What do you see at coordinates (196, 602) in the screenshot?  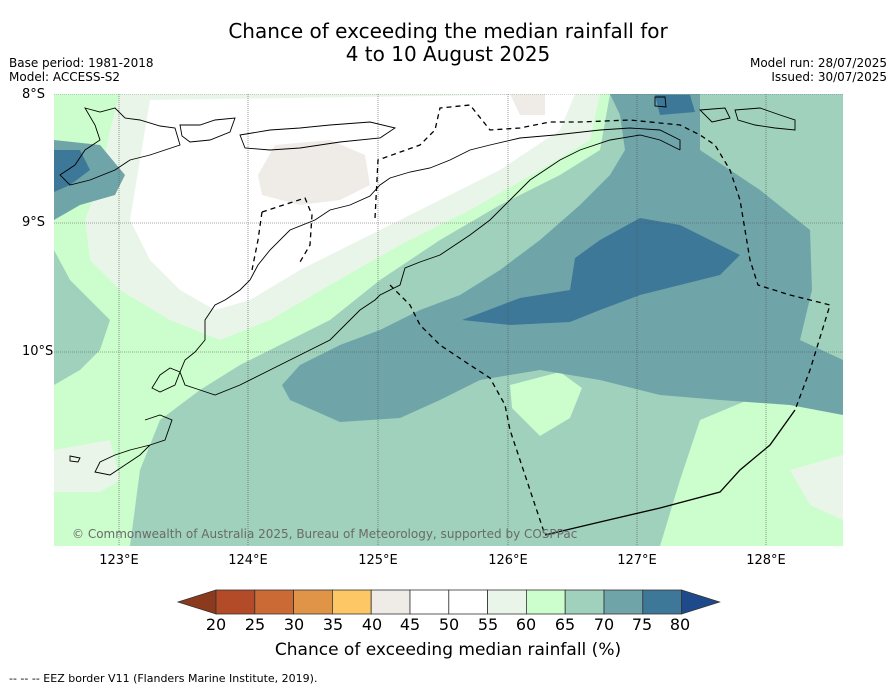 I see `colorbar-extend-low` at bounding box center [196, 602].